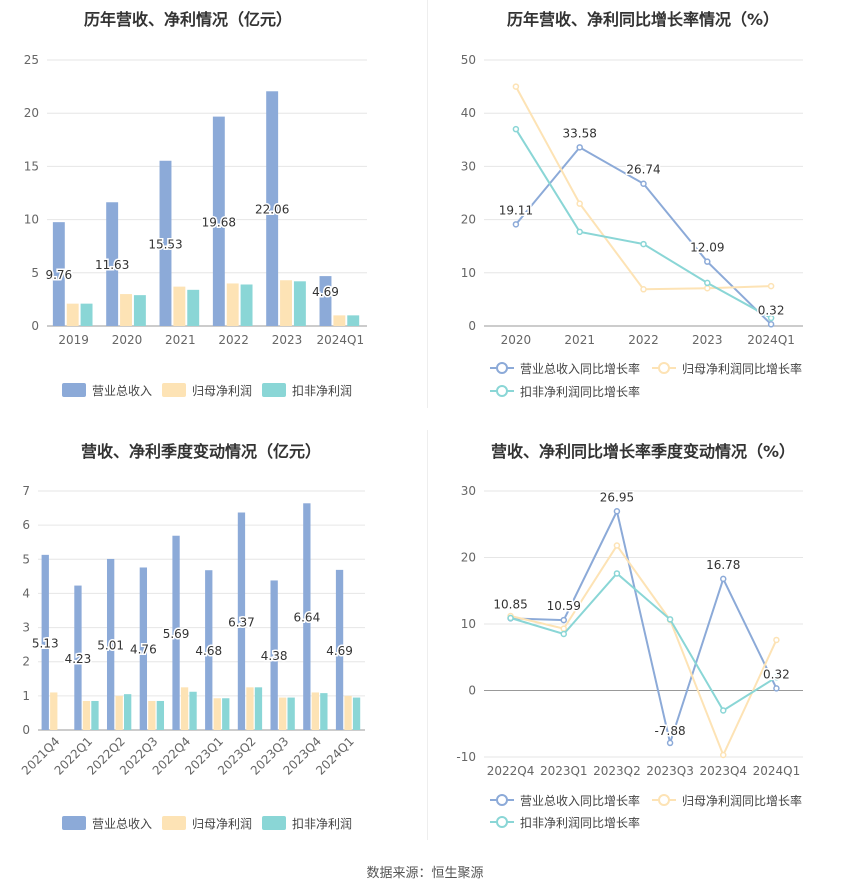 The image size is (850, 891). What do you see at coordinates (26, 593) in the screenshot?
I see `y-tick-label: 4` at bounding box center [26, 593].